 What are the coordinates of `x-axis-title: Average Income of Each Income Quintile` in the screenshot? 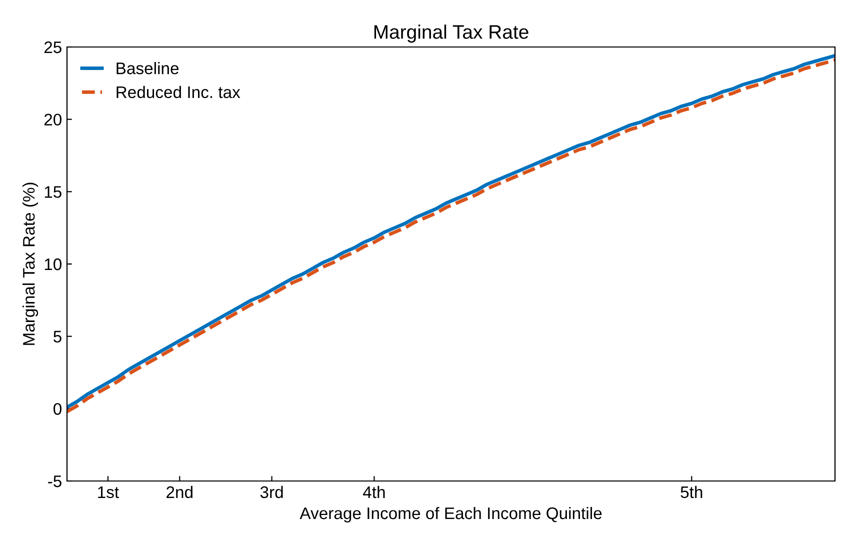 It's located at (451, 514).